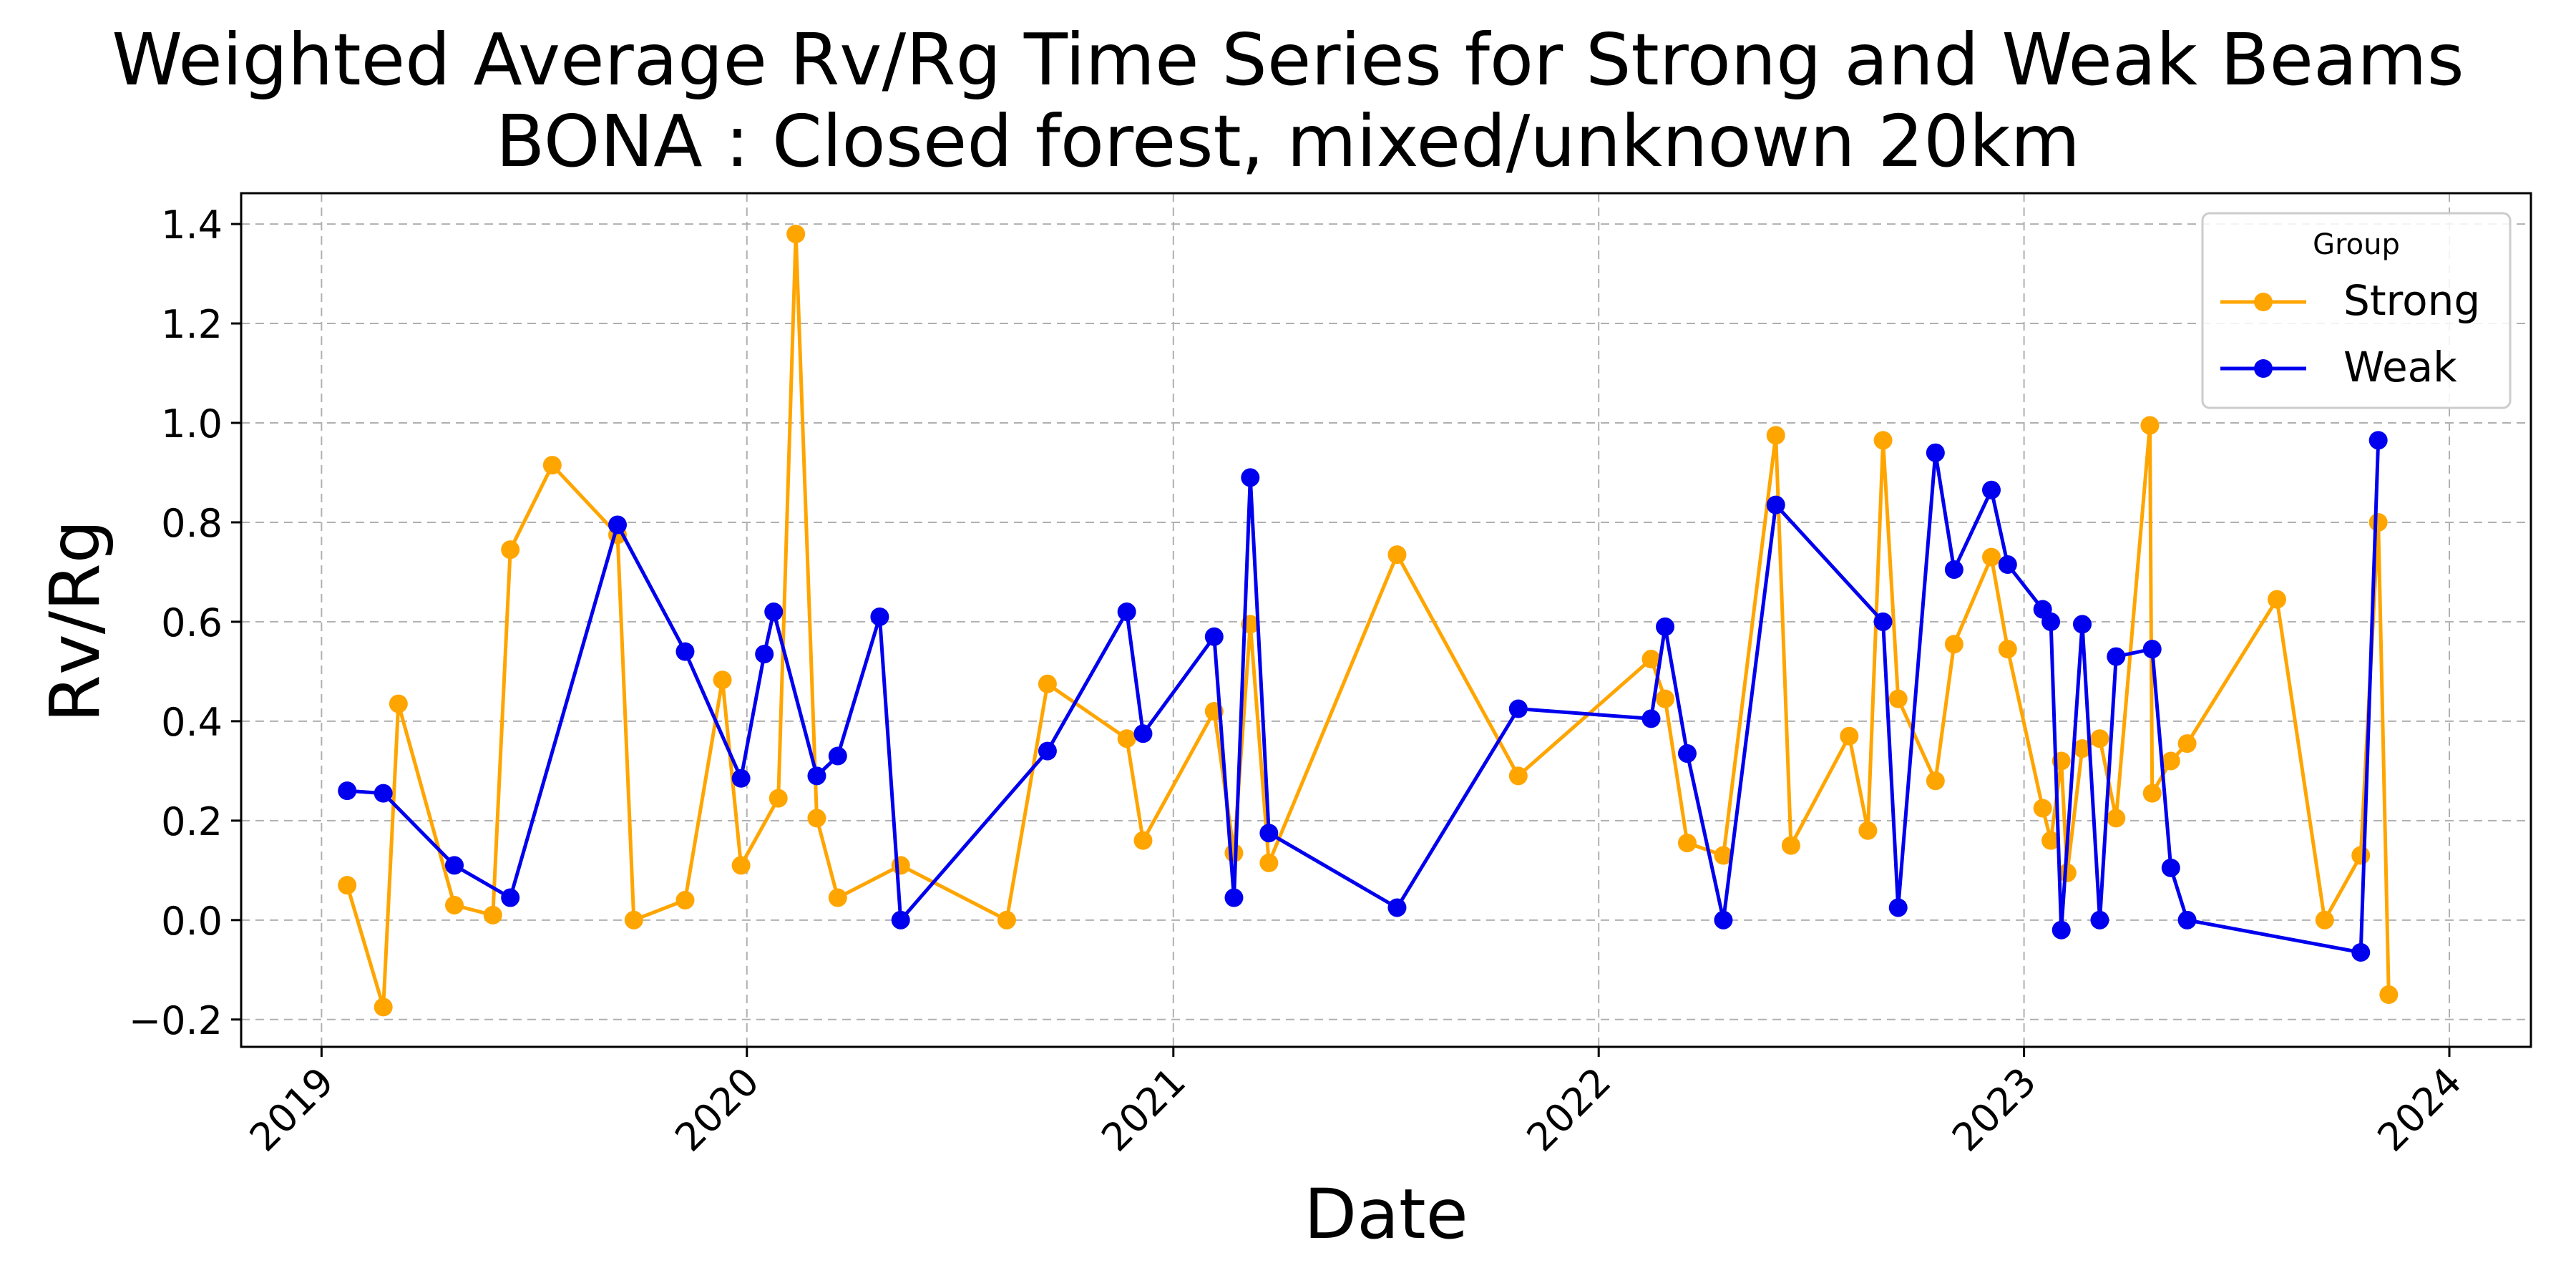  What do you see at coordinates (1143, 1110) in the screenshot?
I see `x-tick-label: 2021` at bounding box center [1143, 1110].